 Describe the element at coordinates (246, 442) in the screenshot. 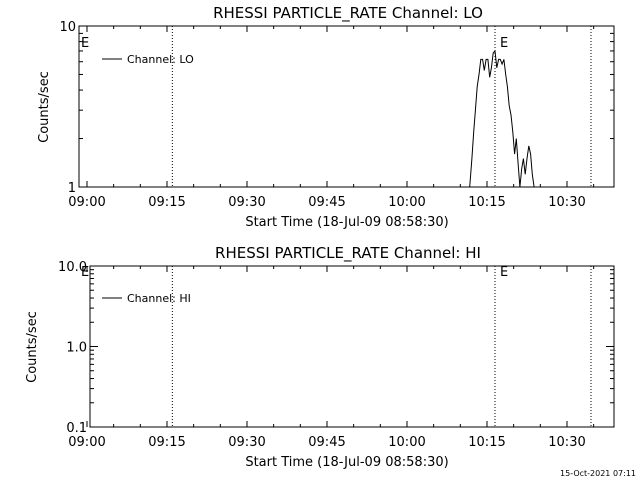

I see `xtick-label-hi: 09:30` at that location.